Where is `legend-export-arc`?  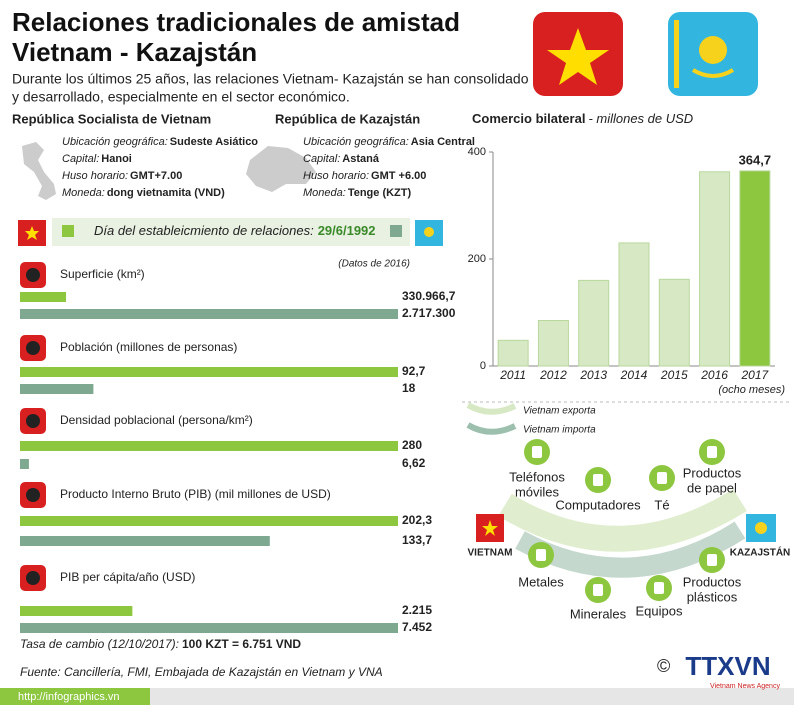 legend-export-arc is located at coordinates (491, 408).